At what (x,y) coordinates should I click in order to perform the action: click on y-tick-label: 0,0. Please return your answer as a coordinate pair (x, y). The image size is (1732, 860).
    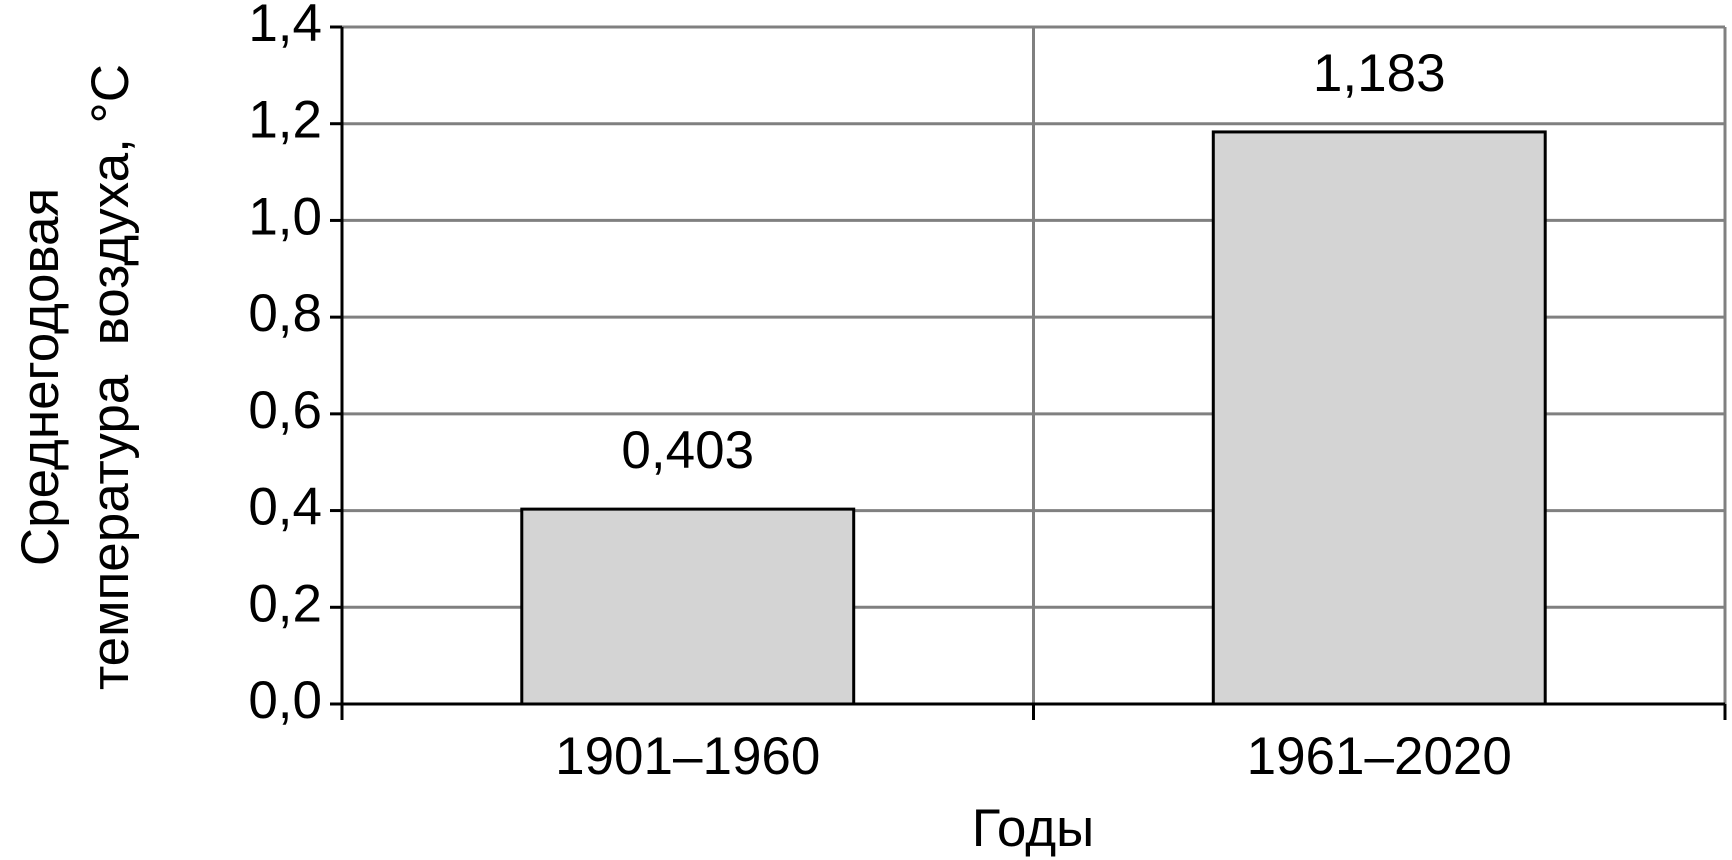
    Looking at the image, I should click on (285, 700).